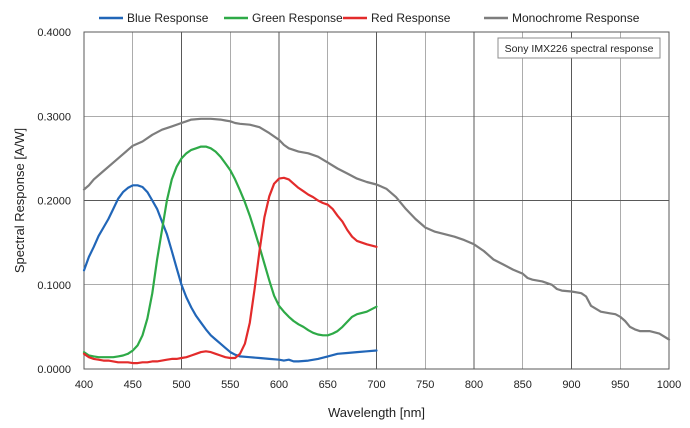  What do you see at coordinates (376, 385) in the screenshot?
I see `x-tick-label: 700` at bounding box center [376, 385].